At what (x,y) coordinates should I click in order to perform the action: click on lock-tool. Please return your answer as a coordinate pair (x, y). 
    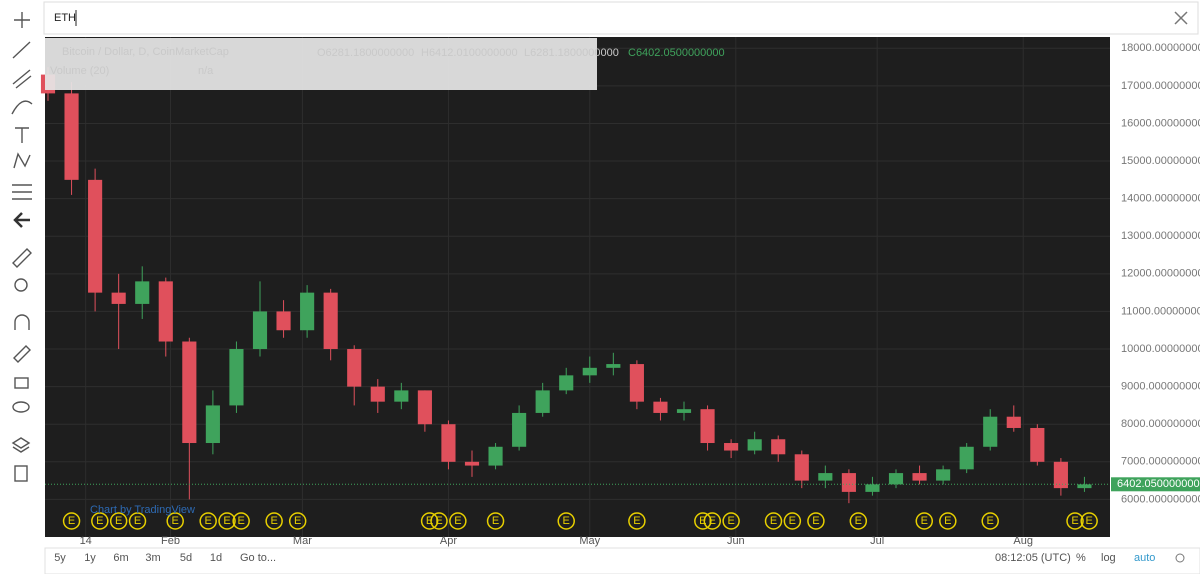
    Looking at the image, I should click on (21, 383).